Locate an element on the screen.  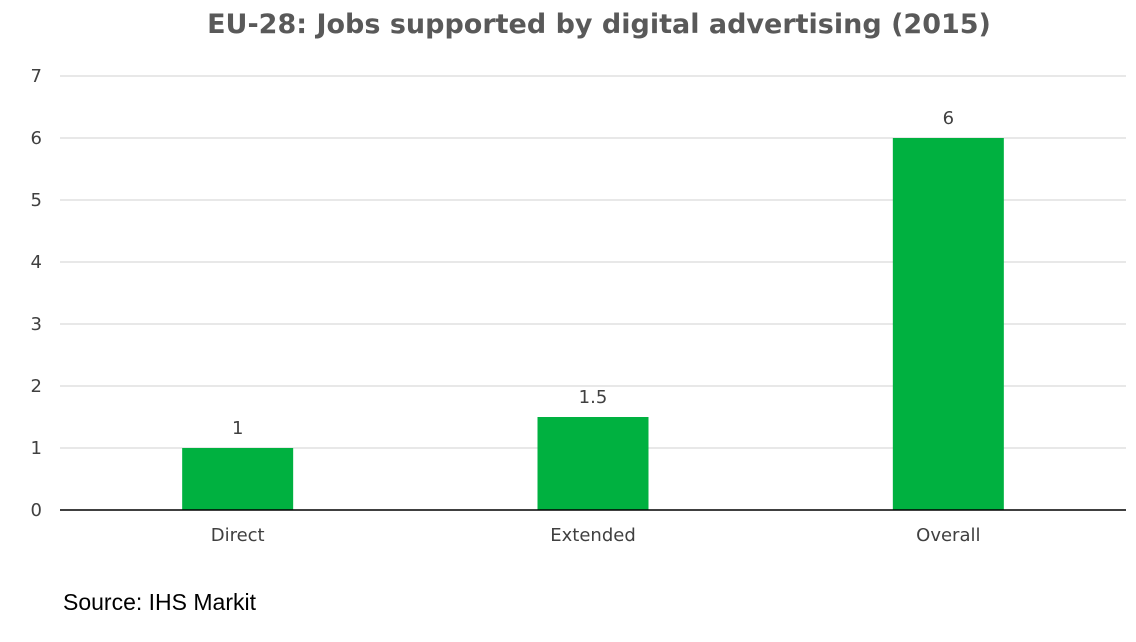
bar-extended is located at coordinates (593, 463).